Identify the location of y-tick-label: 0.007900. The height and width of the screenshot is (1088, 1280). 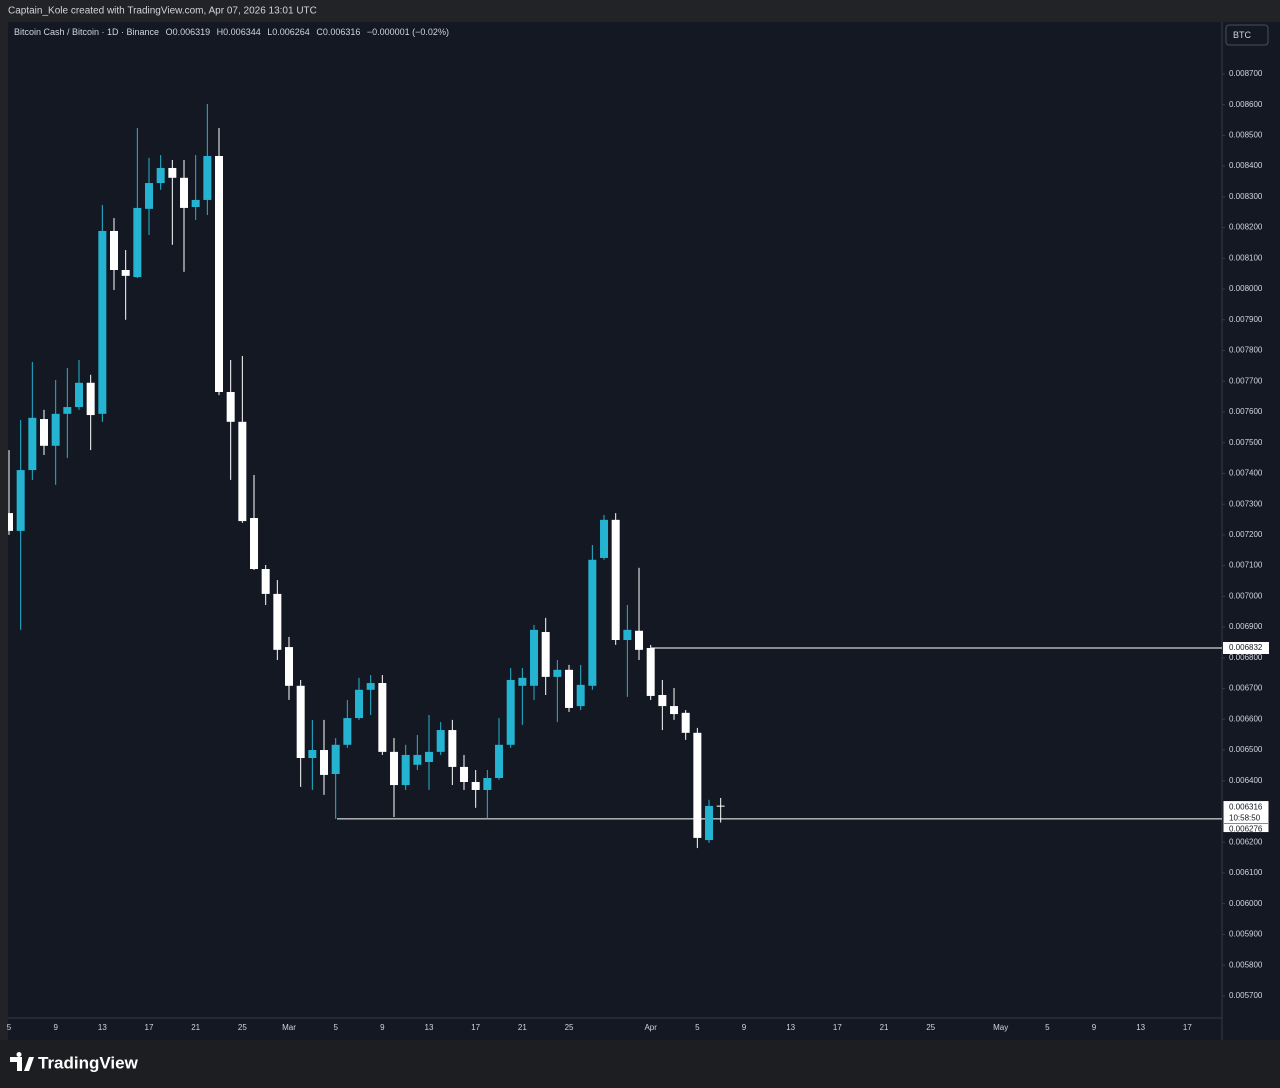
(1246, 319).